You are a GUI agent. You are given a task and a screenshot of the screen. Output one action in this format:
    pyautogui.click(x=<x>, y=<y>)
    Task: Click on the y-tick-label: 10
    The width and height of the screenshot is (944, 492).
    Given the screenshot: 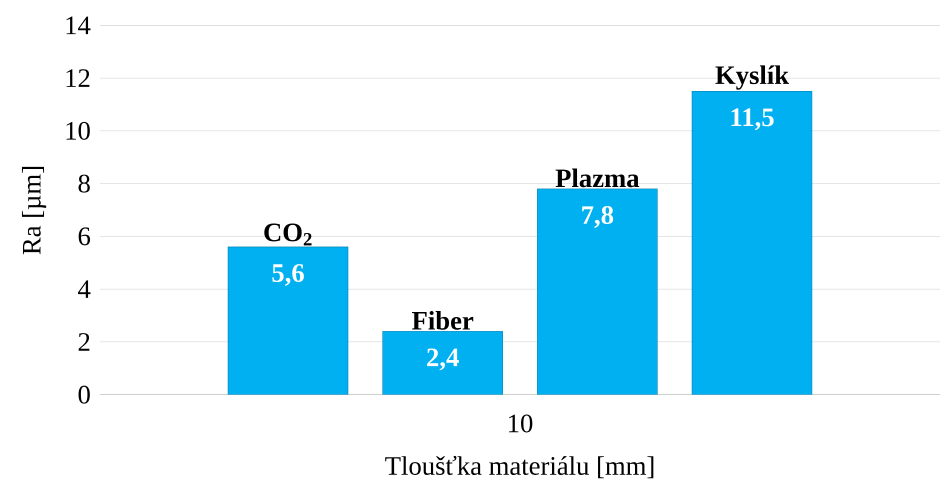 What is the action you would take?
    pyautogui.click(x=78, y=131)
    